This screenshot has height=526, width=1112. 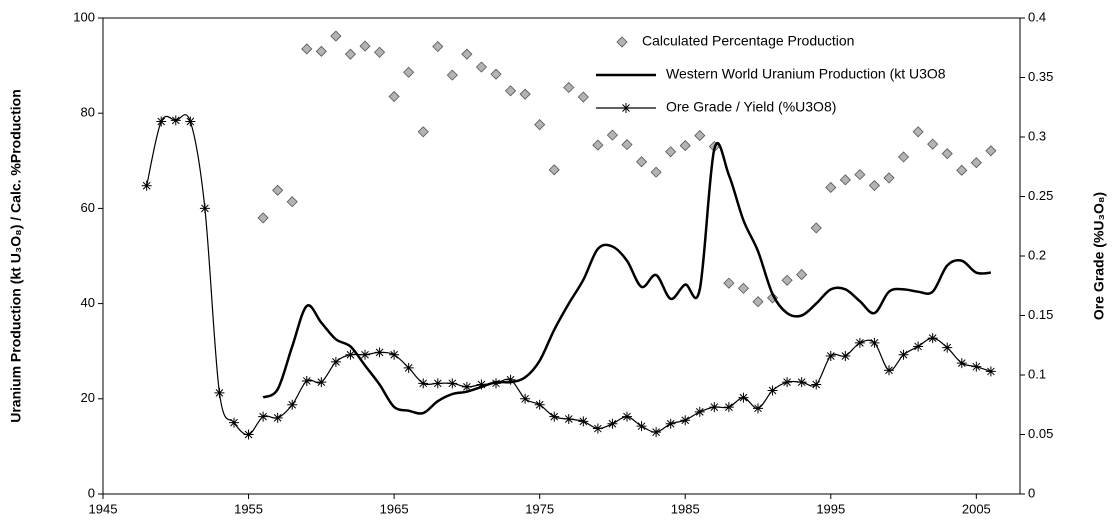 What do you see at coordinates (1031, 492) in the screenshot?
I see `y2-tick-label: 0` at bounding box center [1031, 492].